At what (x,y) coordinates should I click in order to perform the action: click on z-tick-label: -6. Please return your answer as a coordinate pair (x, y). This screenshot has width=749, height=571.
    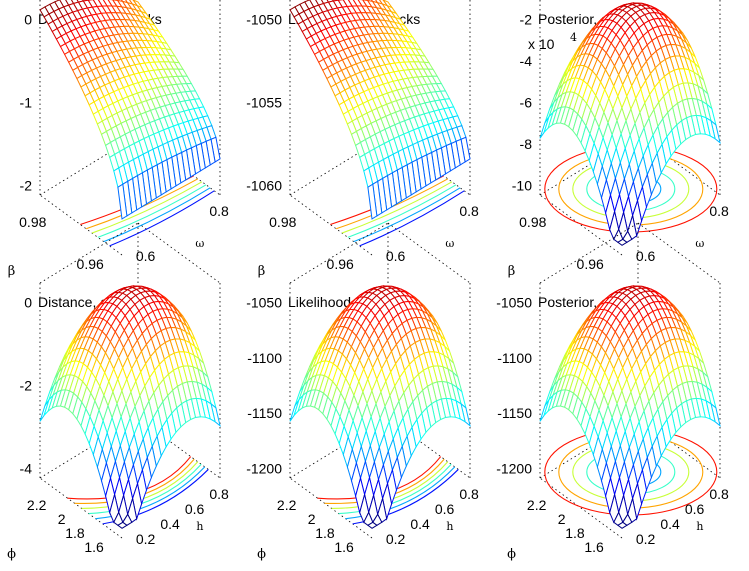
    Looking at the image, I should click on (526, 102).